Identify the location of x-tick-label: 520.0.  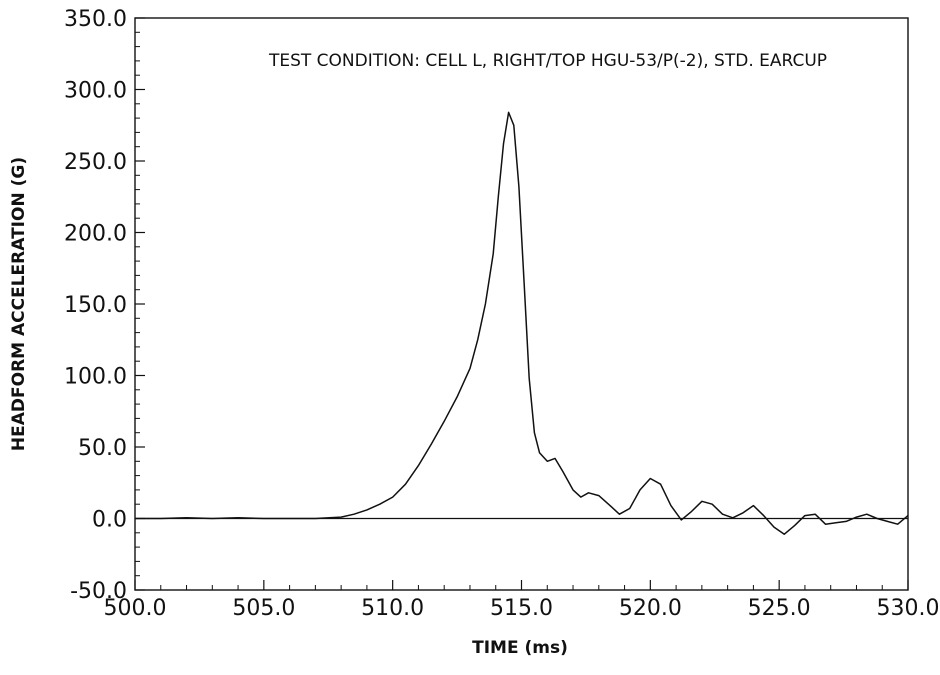
(650, 608).